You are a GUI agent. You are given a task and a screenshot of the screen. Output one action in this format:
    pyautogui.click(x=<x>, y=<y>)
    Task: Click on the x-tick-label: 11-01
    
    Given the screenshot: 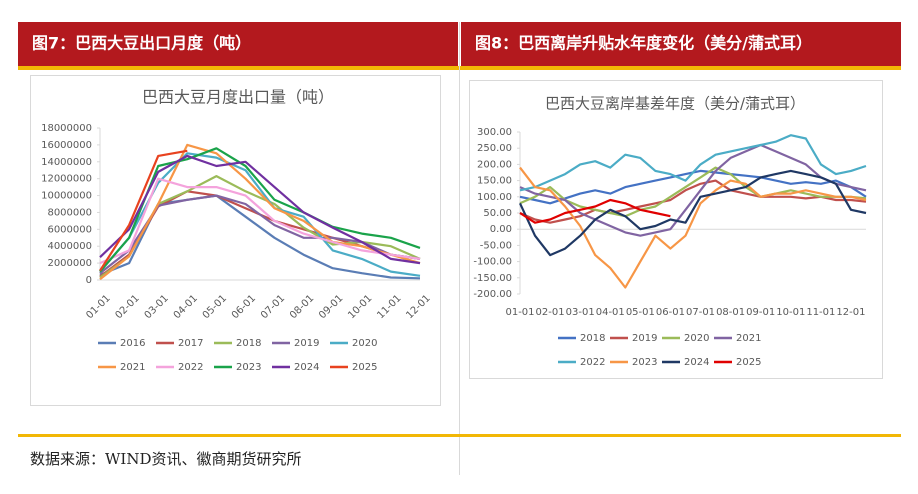 What is the action you would take?
    pyautogui.click(x=820, y=312)
    